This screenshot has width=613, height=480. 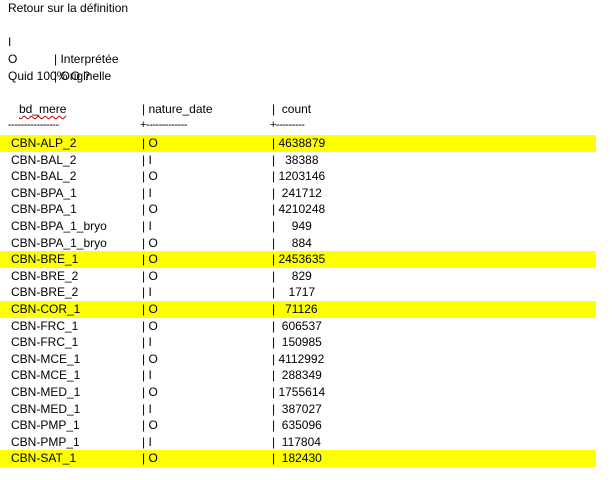 I want to click on cell-count: | 2453635, so click(x=299, y=259).